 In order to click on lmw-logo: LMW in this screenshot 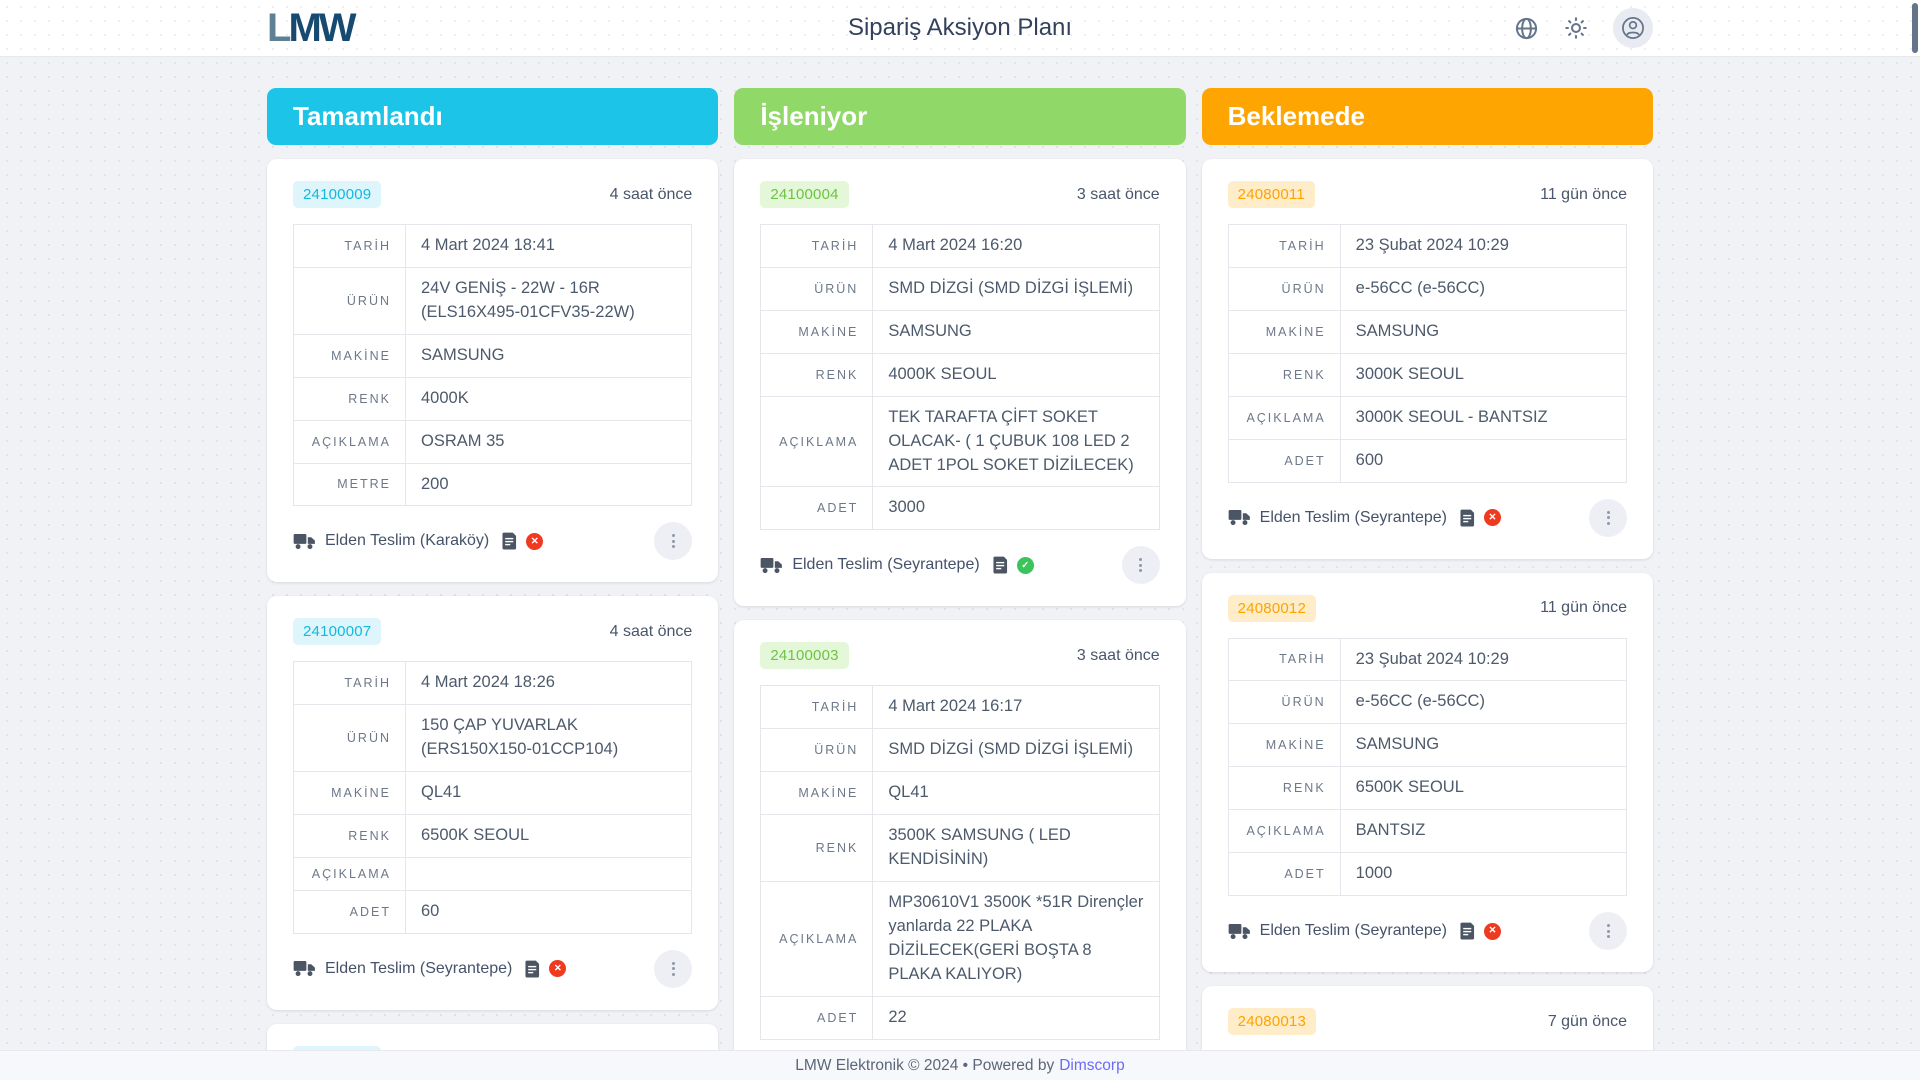, I will do `click(312, 28)`.